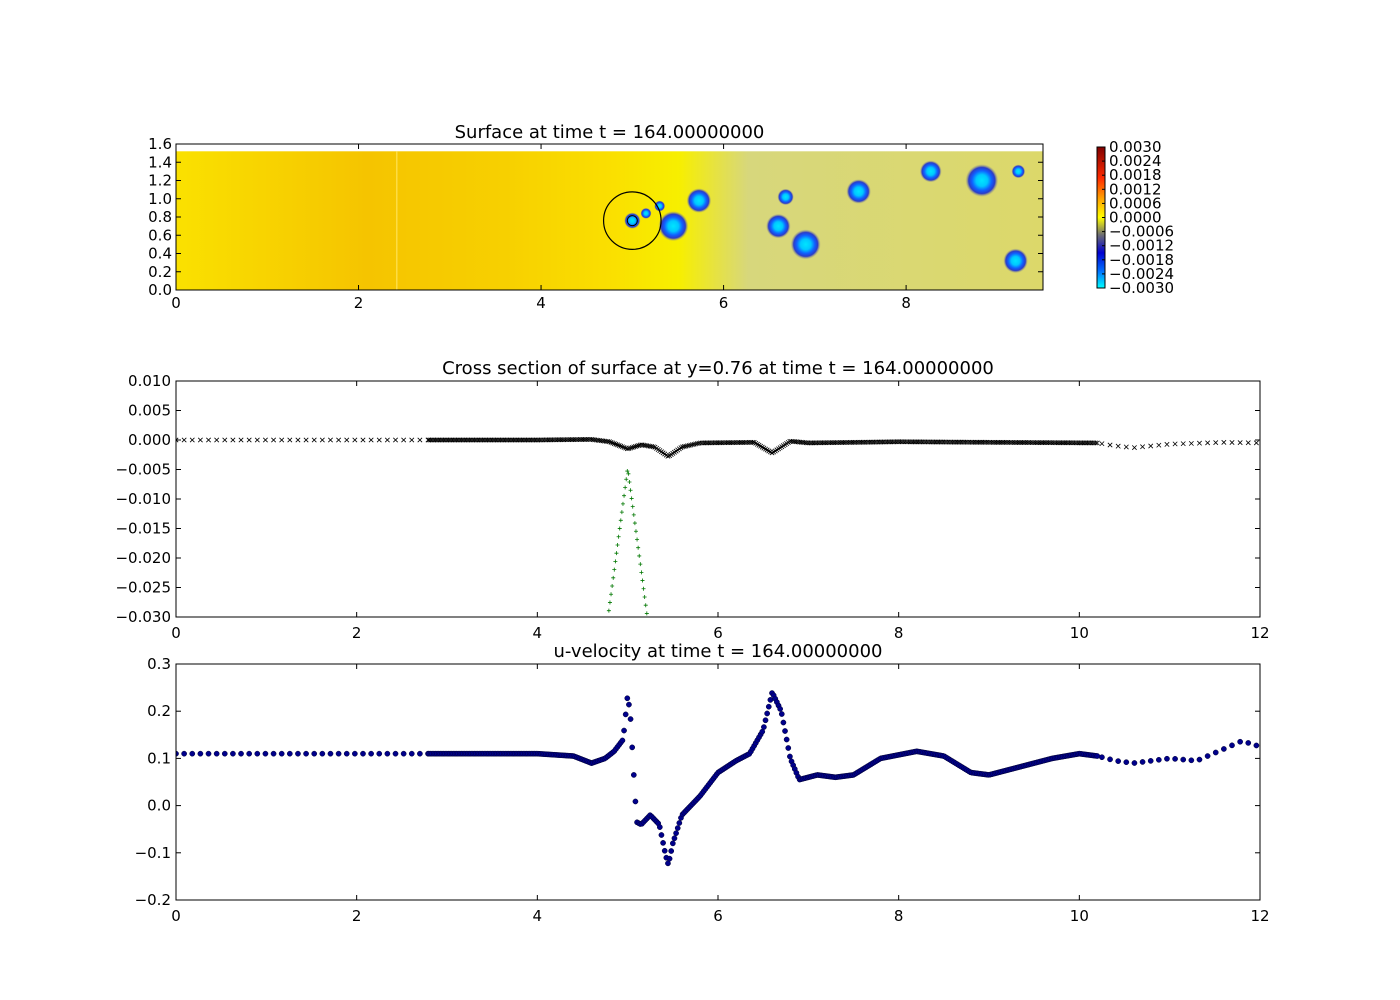 Image resolution: width=1400 pixels, height=1000 pixels. I want to click on y-tick-label: −0.030, so click(143, 617).